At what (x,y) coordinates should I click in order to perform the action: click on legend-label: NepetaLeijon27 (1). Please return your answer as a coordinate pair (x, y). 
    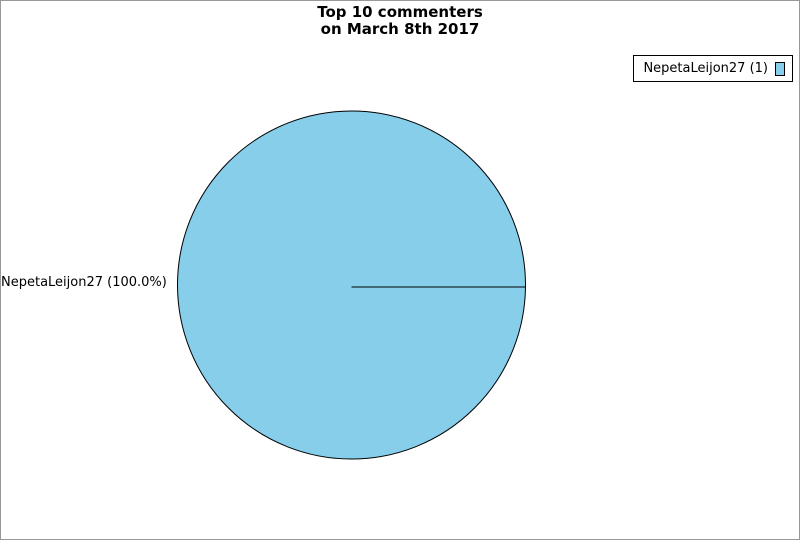
    Looking at the image, I should click on (705, 68).